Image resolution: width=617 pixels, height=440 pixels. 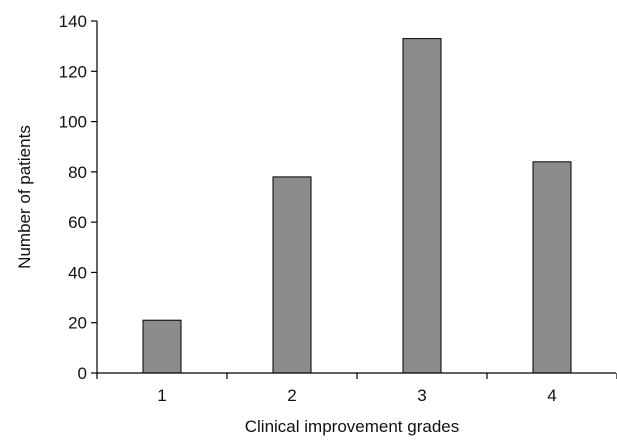 What do you see at coordinates (77, 222) in the screenshot?
I see `y-tick-label-60: 60` at bounding box center [77, 222].